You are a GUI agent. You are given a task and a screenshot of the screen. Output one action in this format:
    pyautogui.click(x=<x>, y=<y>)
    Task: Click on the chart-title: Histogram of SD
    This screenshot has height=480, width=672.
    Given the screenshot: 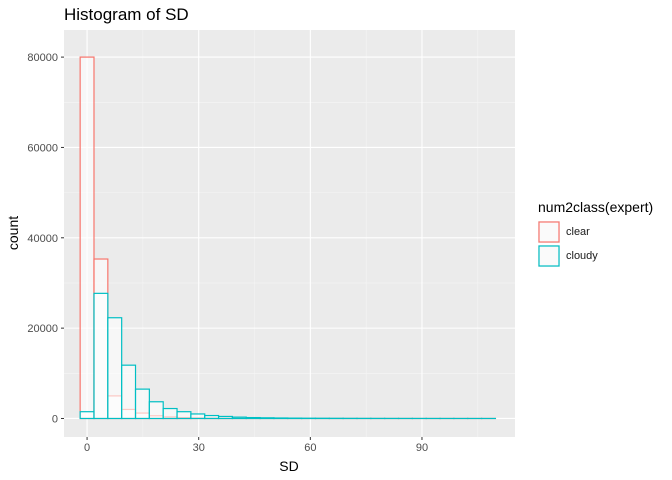 What is the action you would take?
    pyautogui.click(x=126, y=14)
    